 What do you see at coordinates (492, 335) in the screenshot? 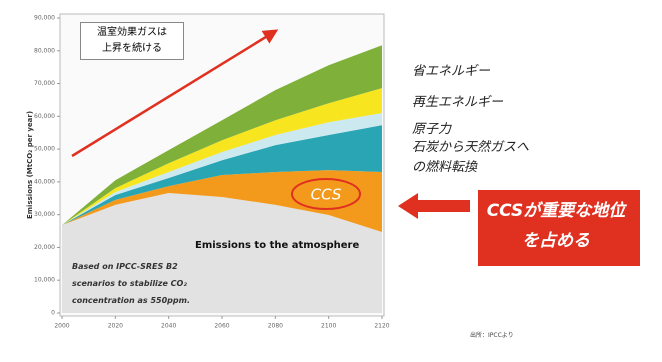
I see `source: 出所：IPCCより` at bounding box center [492, 335].